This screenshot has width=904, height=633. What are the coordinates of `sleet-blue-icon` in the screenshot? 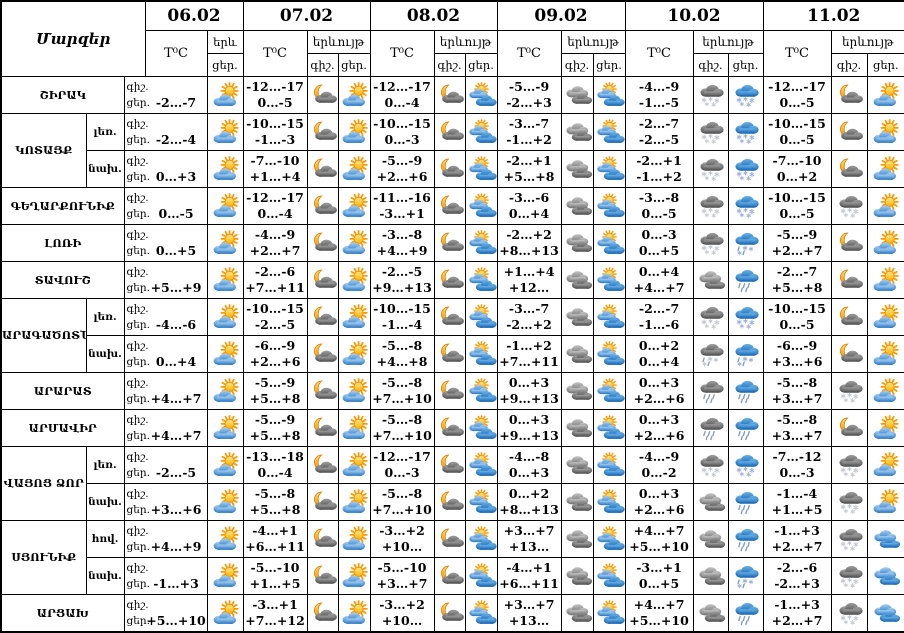 It's located at (745, 354).